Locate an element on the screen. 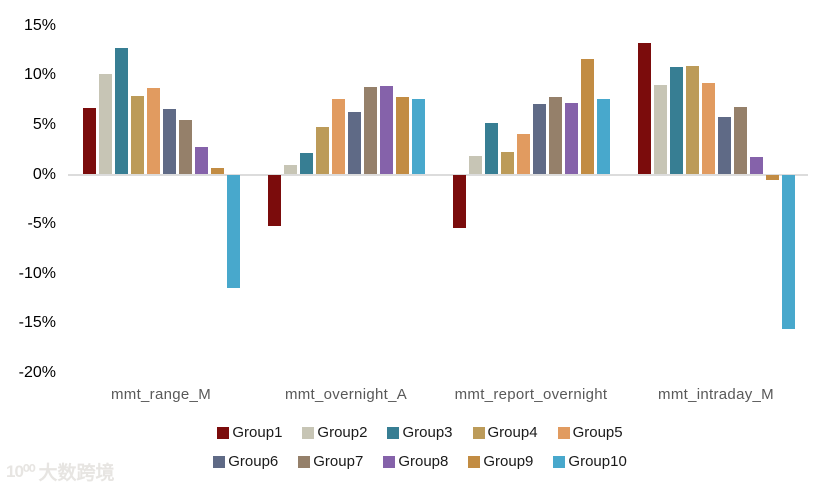 The image size is (840, 494). category-label: mmt_overnight_A is located at coordinates (346, 394).